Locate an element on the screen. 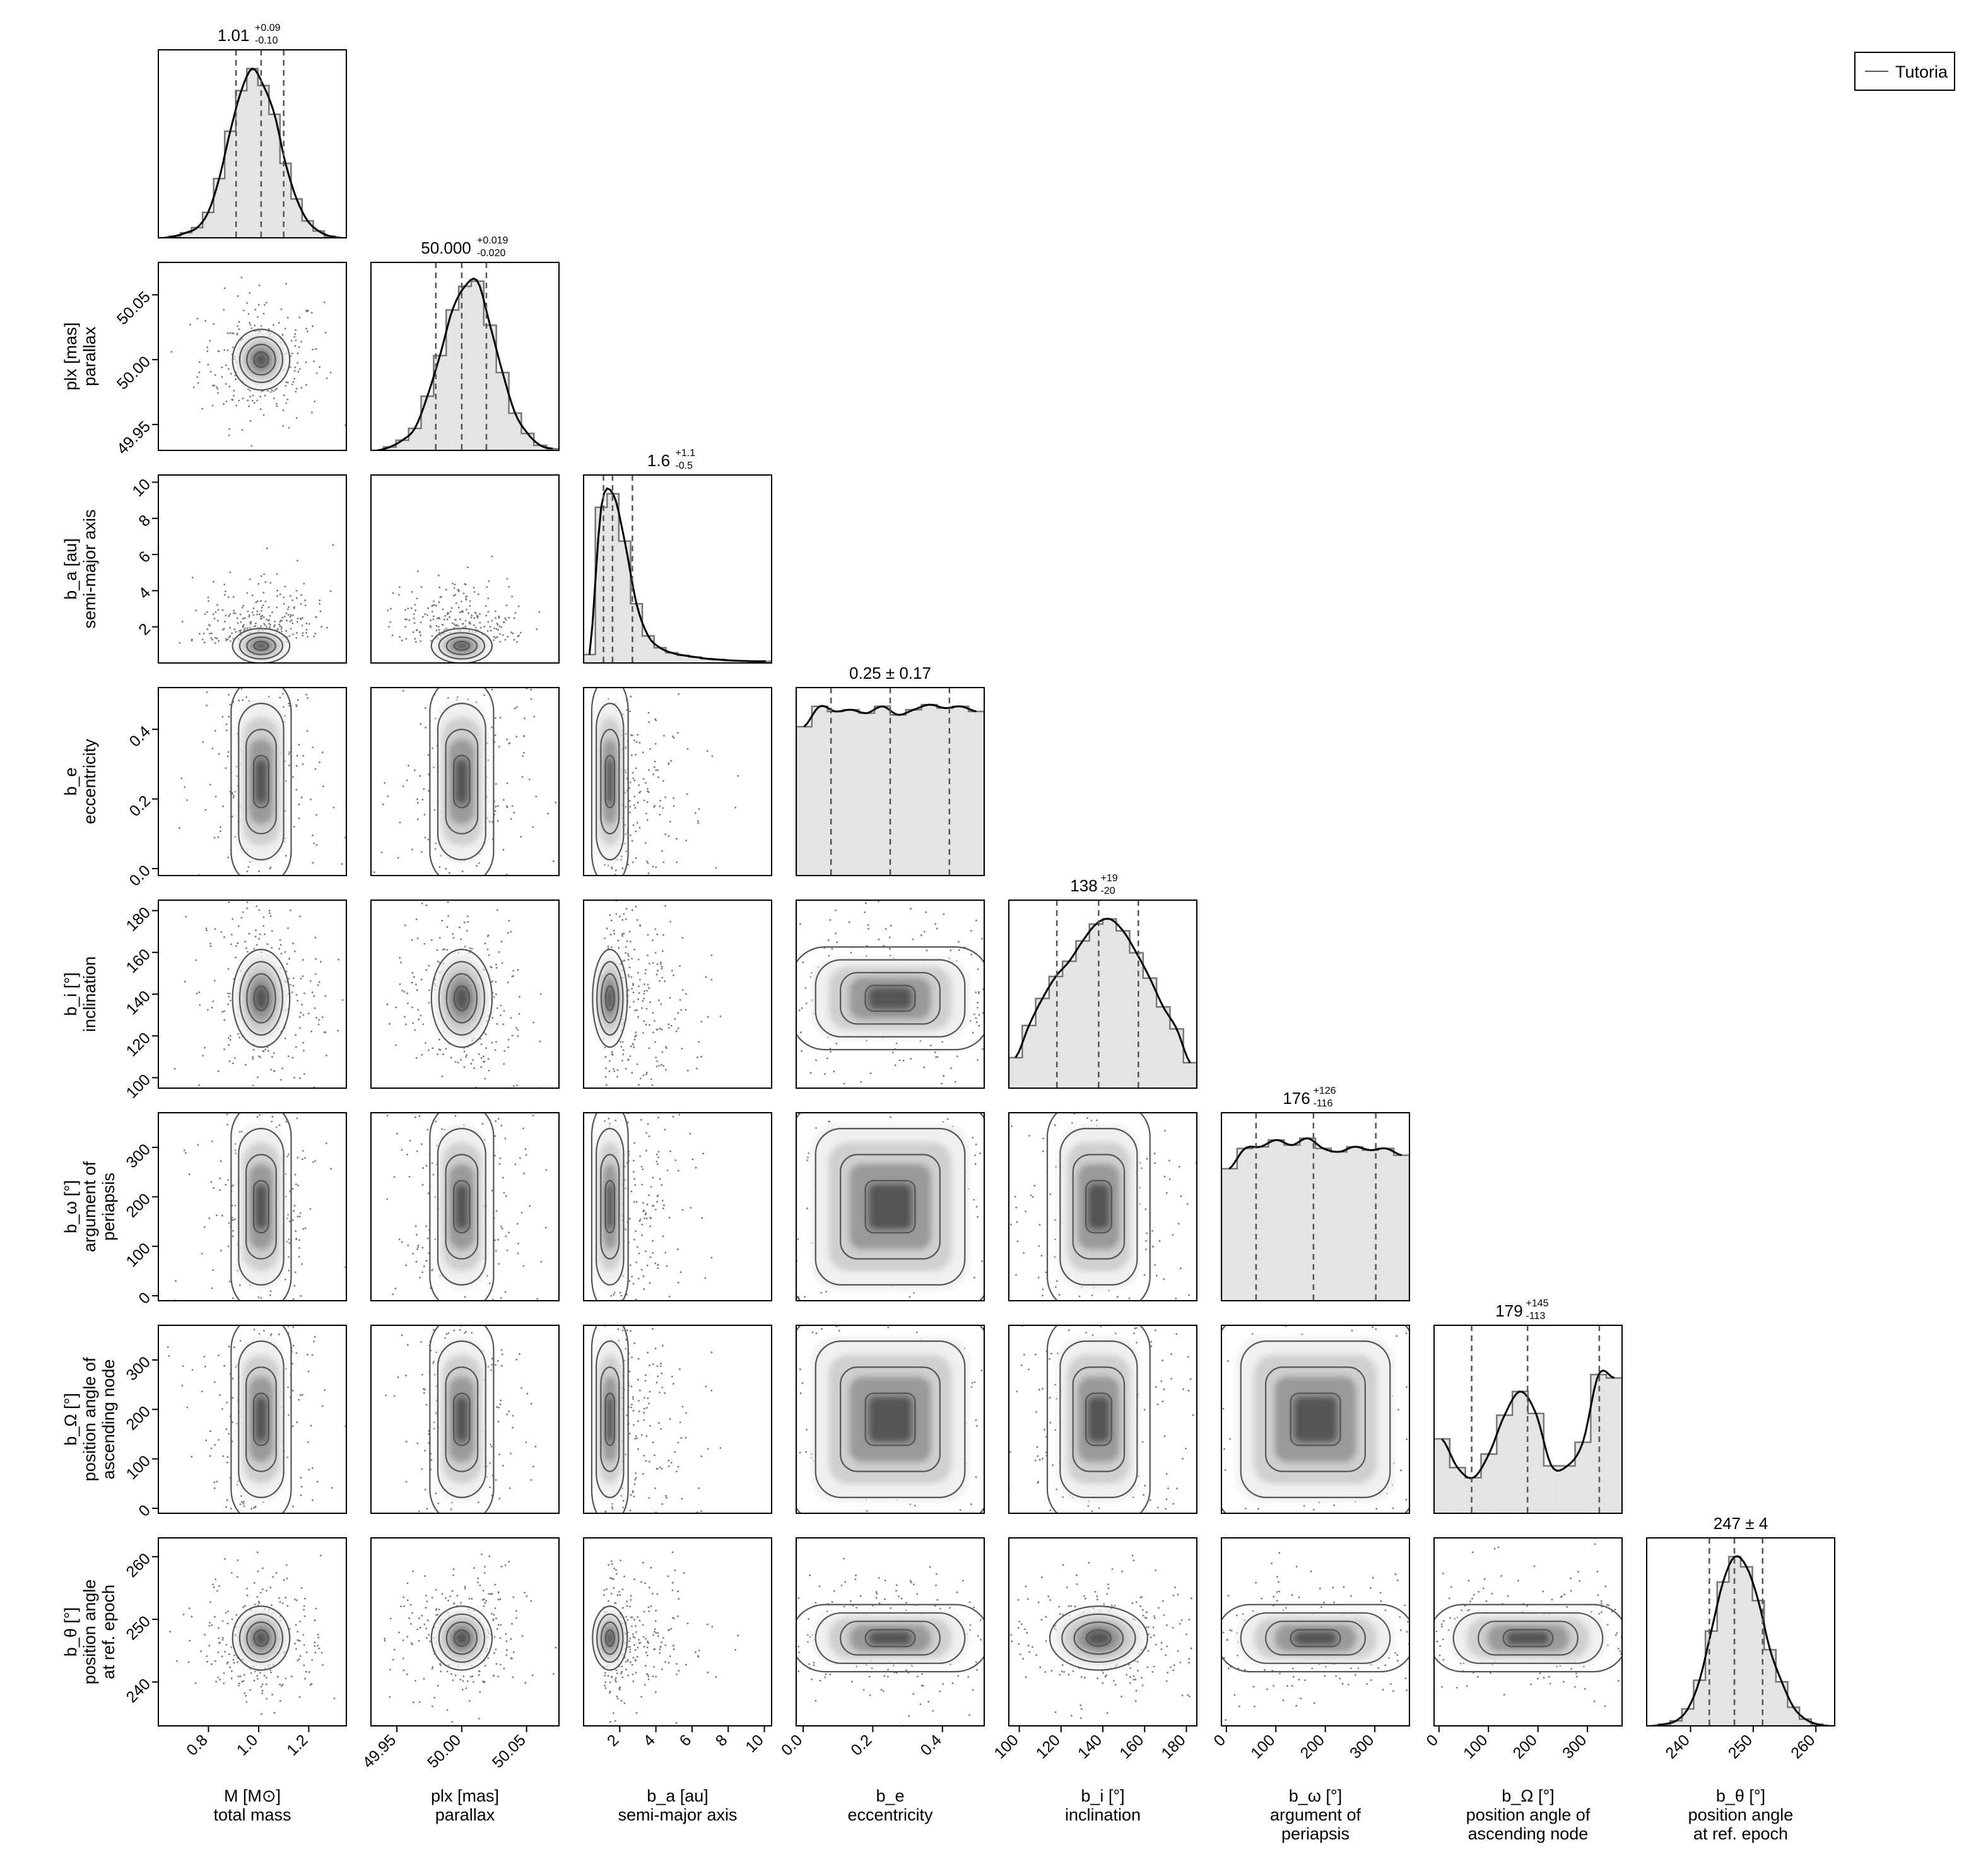 This screenshot has height=1876, width=1976. contours is located at coordinates (890, 998).